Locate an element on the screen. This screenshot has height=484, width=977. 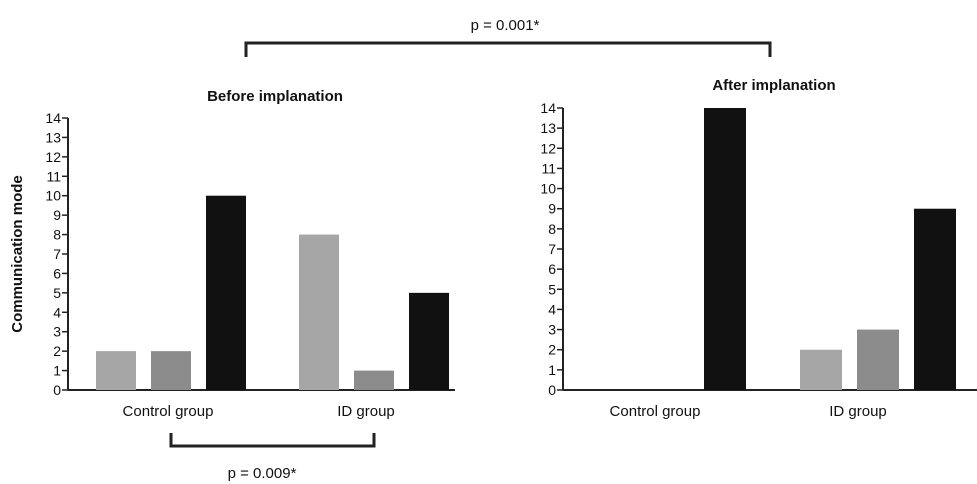
top-significance-bracket is located at coordinates (508, 49).